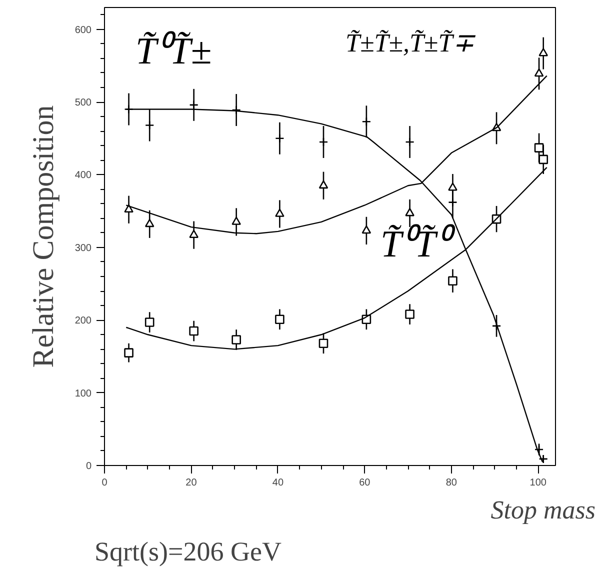 Image resolution: width=605 pixels, height=571 pixels. What do you see at coordinates (43, 236) in the screenshot?
I see `y-axis-title: Relative Composition` at bounding box center [43, 236].